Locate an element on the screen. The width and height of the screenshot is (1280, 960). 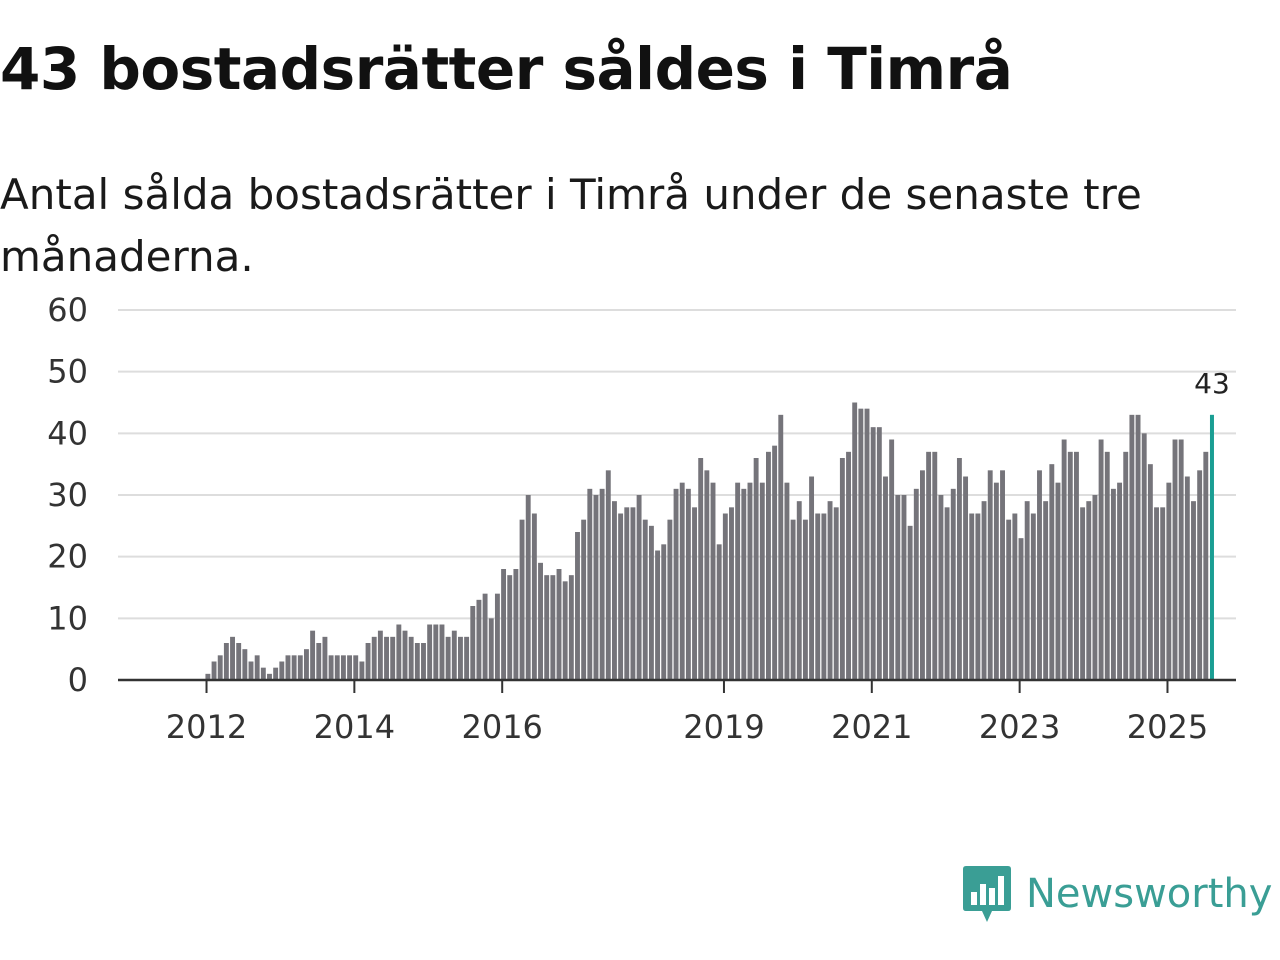
y-tick-label: 60 is located at coordinates (67, 310).